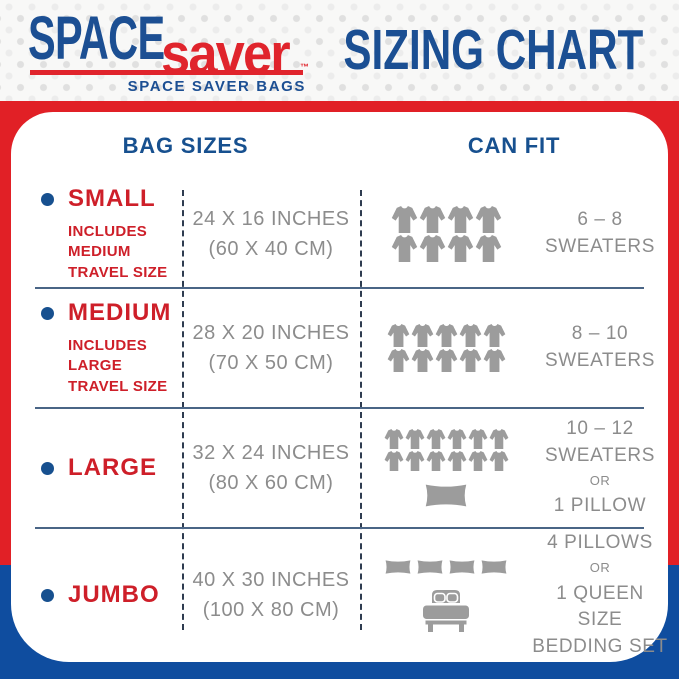  What do you see at coordinates (118, 252) in the screenshot?
I see `bag-size-note: INCLUDES MEDIUM TRAVEL SIZE` at bounding box center [118, 252].